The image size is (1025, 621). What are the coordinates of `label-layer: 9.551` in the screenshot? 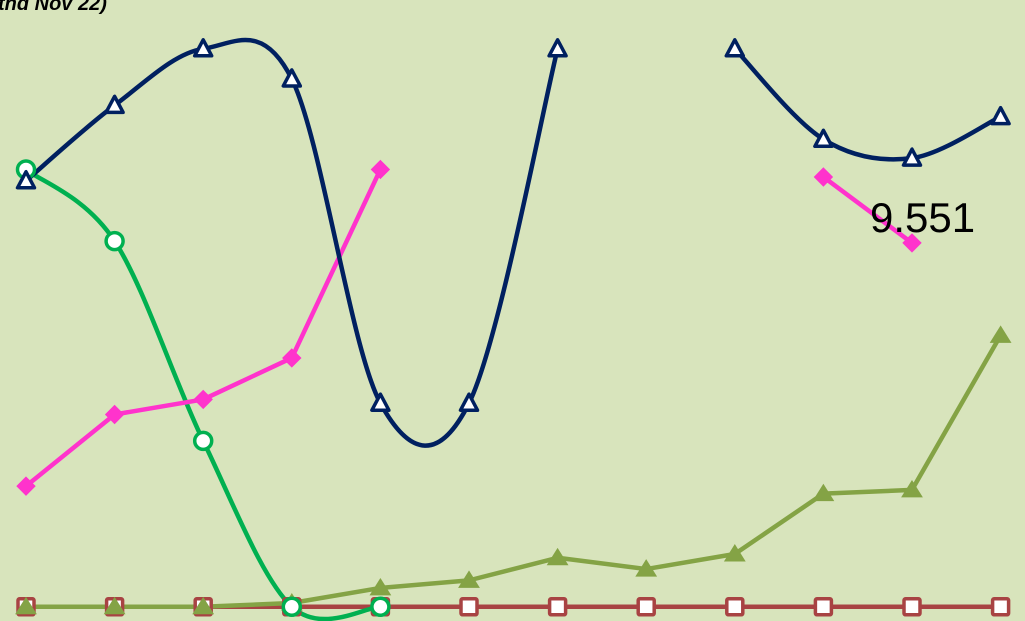 It's located at (922, 217).